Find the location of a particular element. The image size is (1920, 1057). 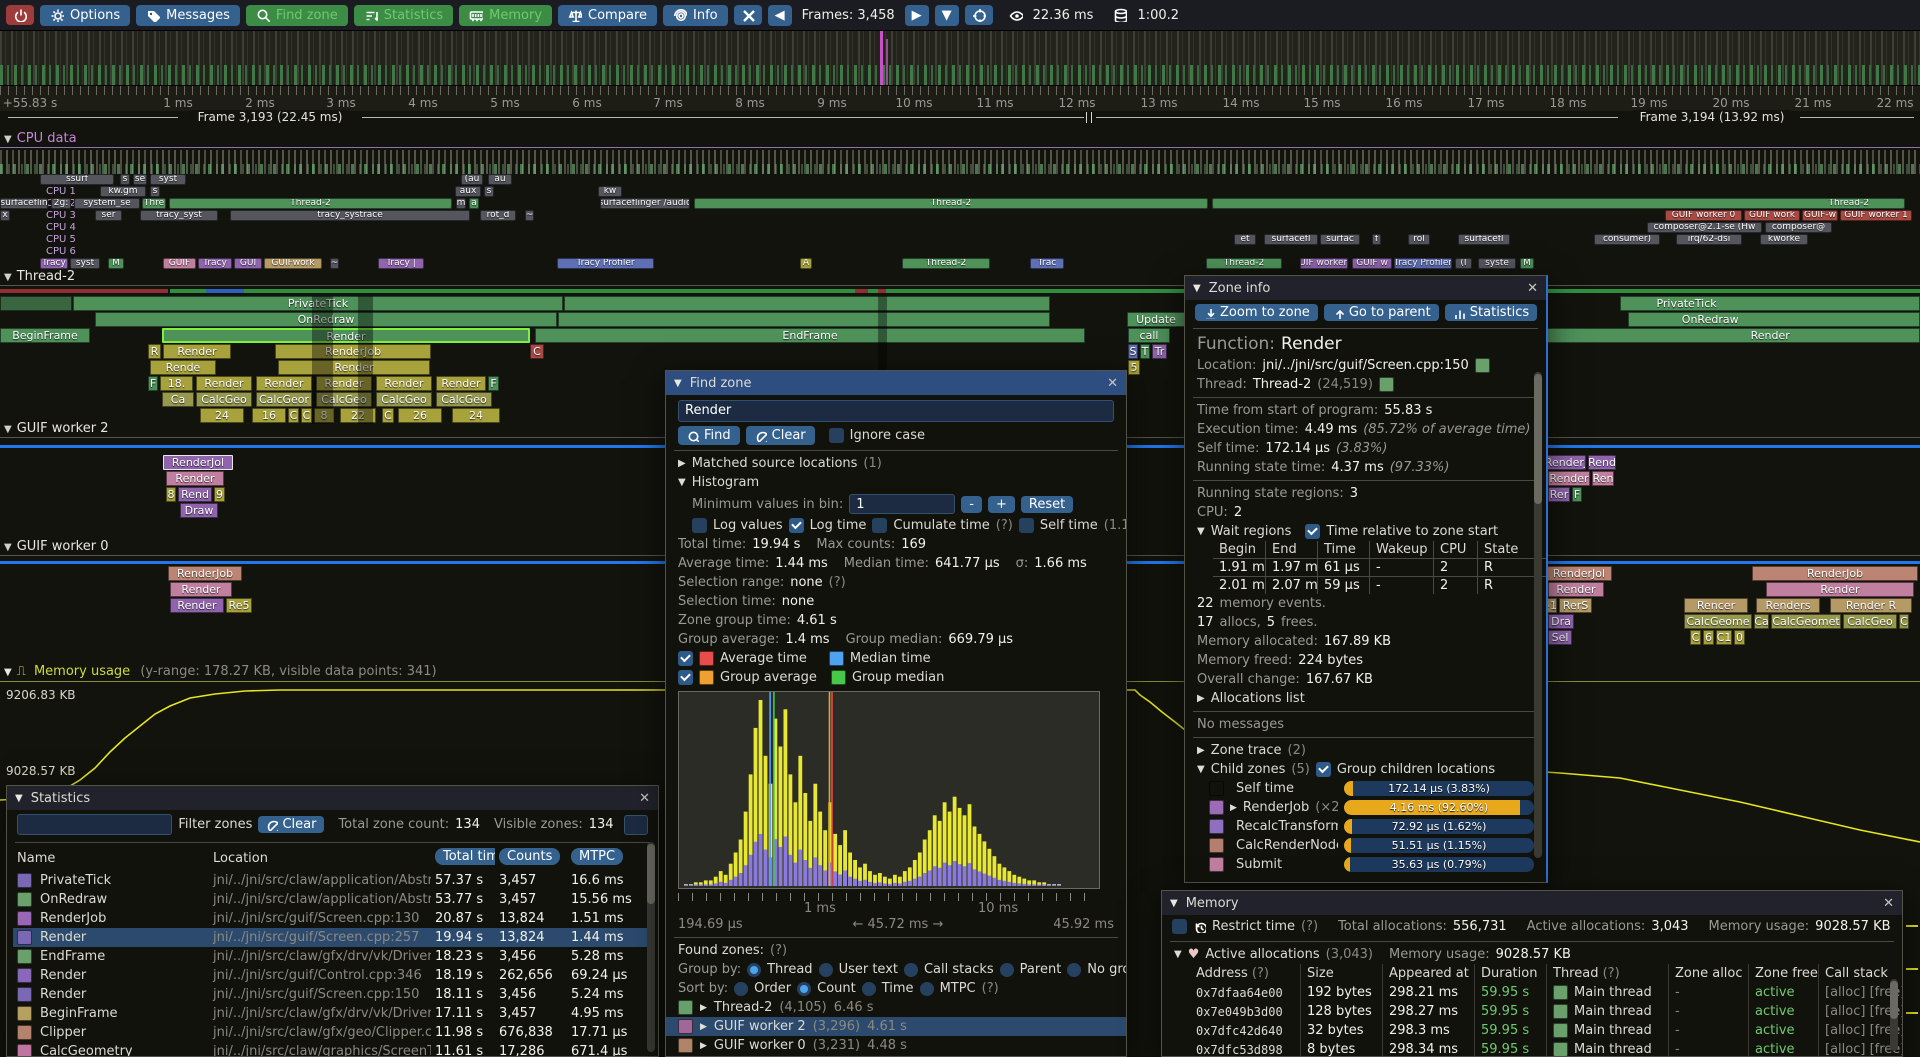

compare-button: Compare is located at coordinates (608, 15).